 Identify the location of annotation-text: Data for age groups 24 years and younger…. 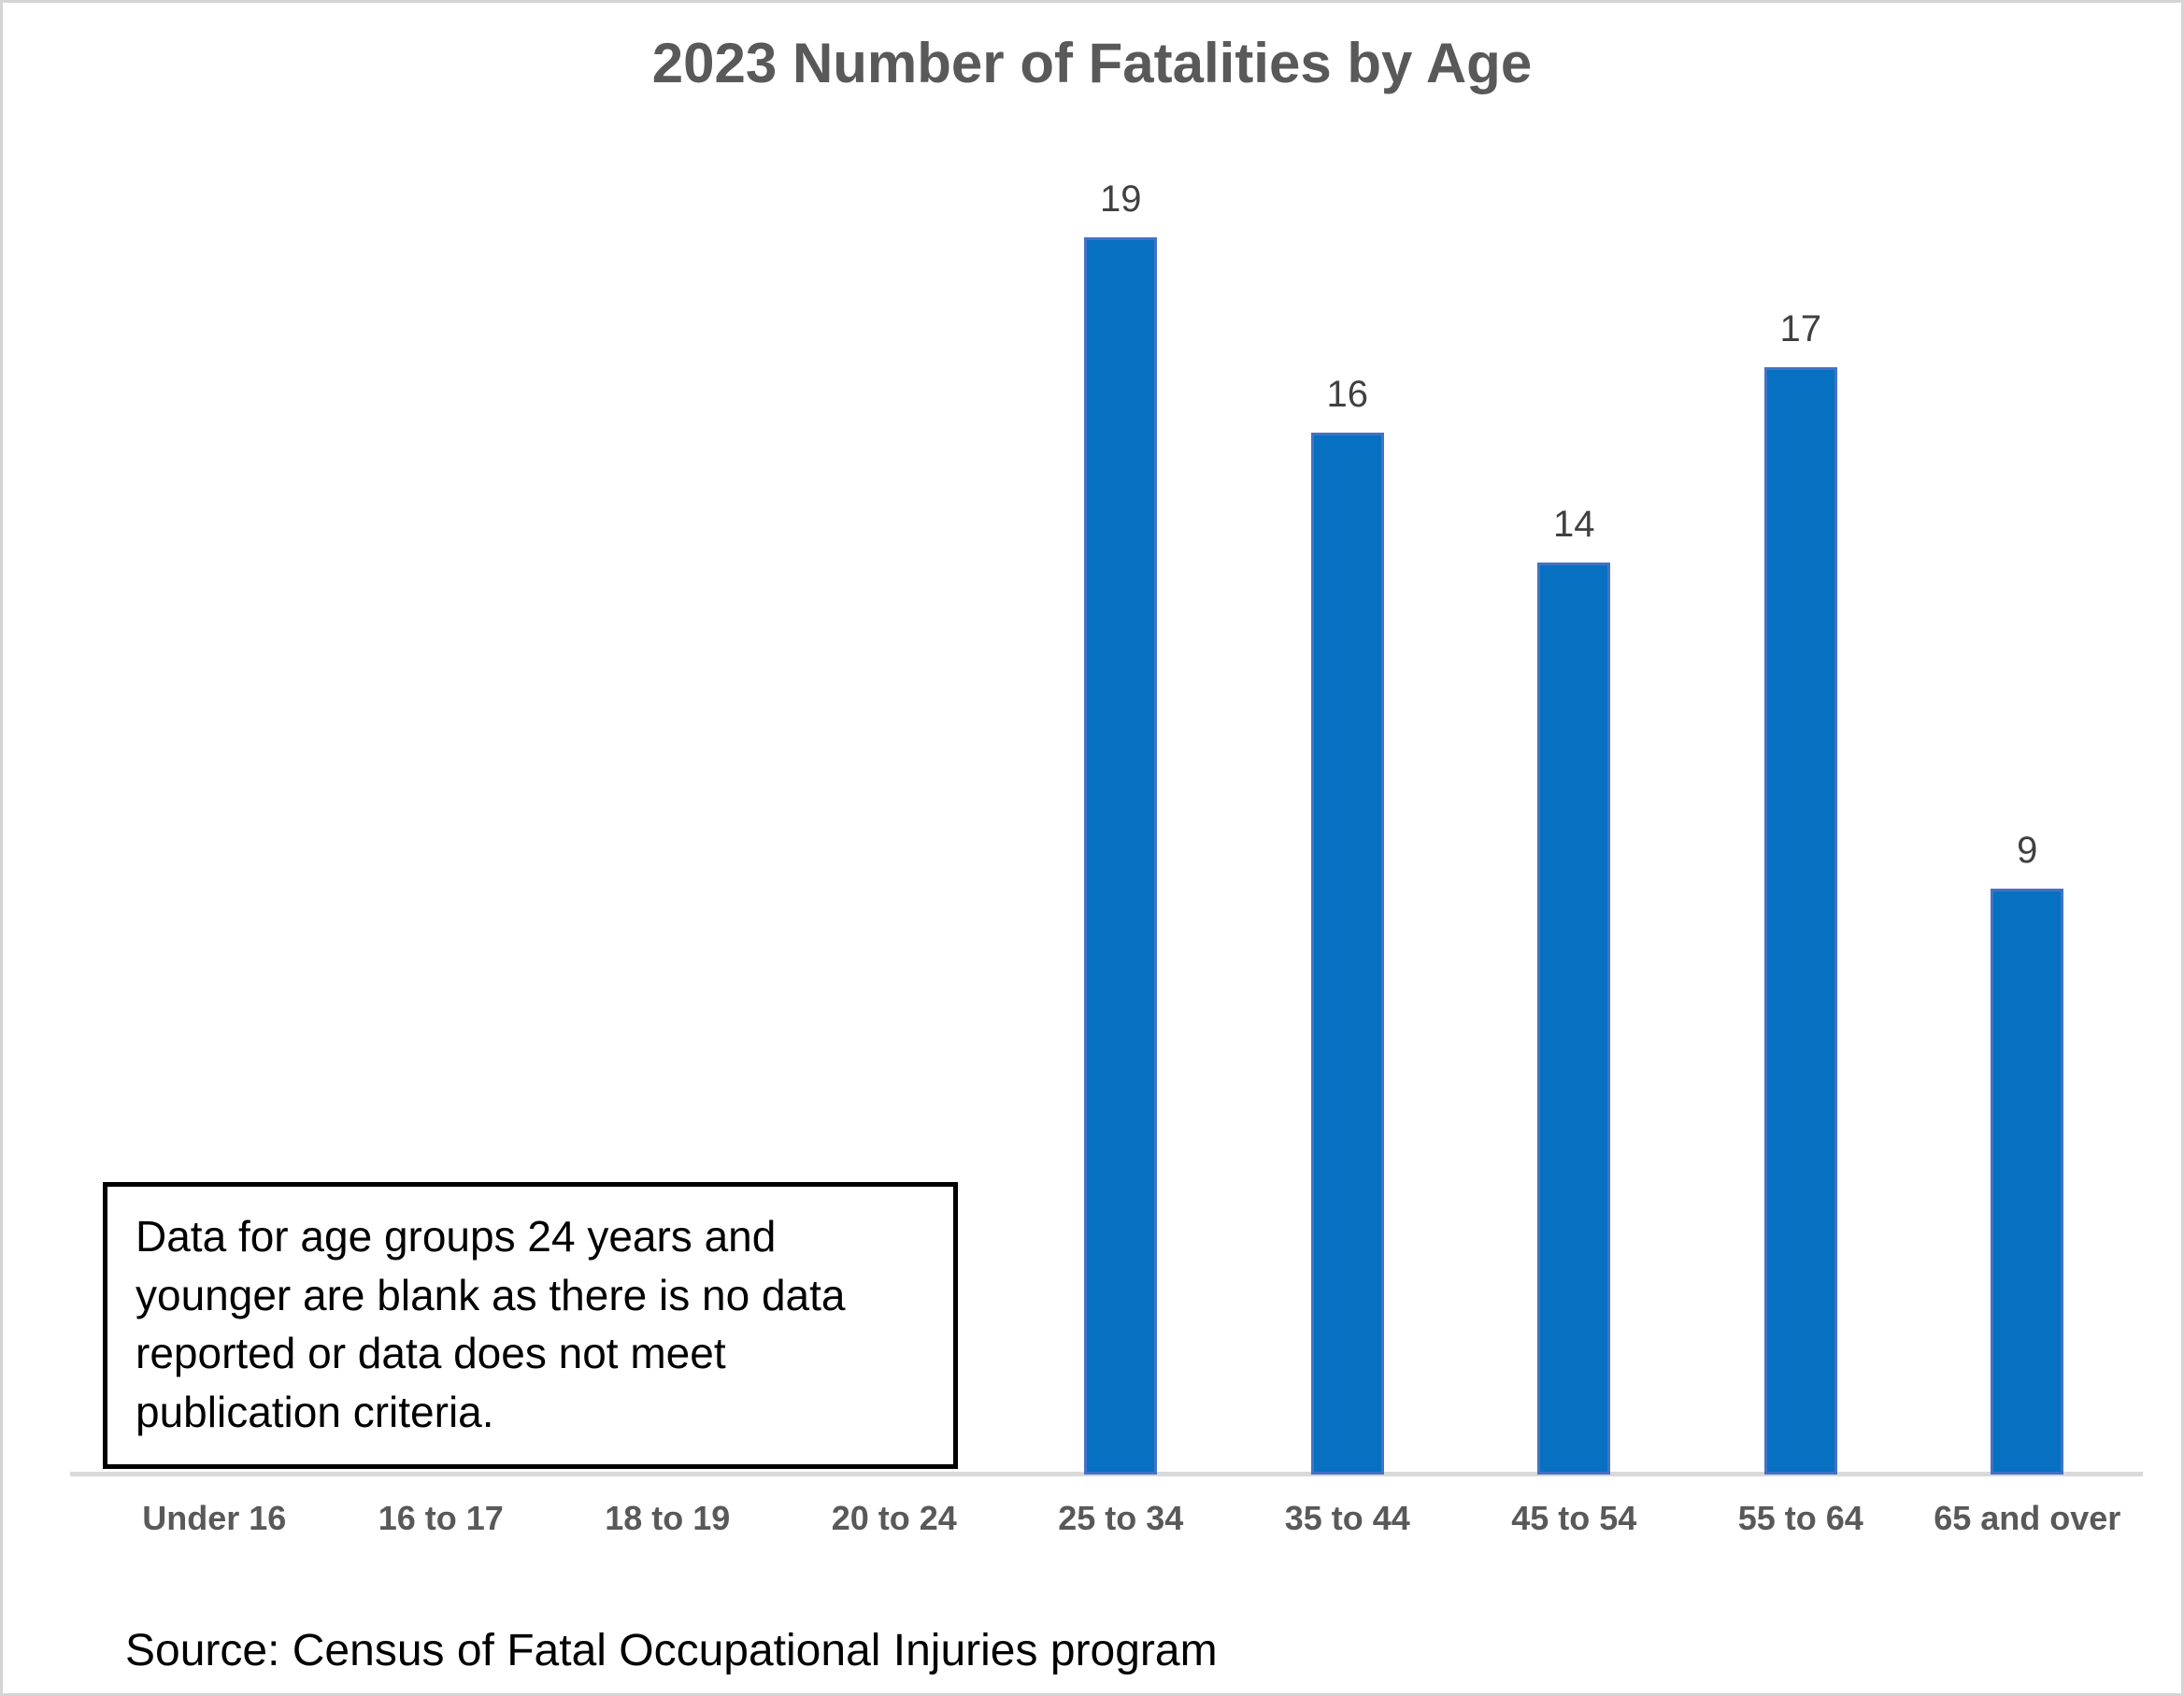
(491, 1324).